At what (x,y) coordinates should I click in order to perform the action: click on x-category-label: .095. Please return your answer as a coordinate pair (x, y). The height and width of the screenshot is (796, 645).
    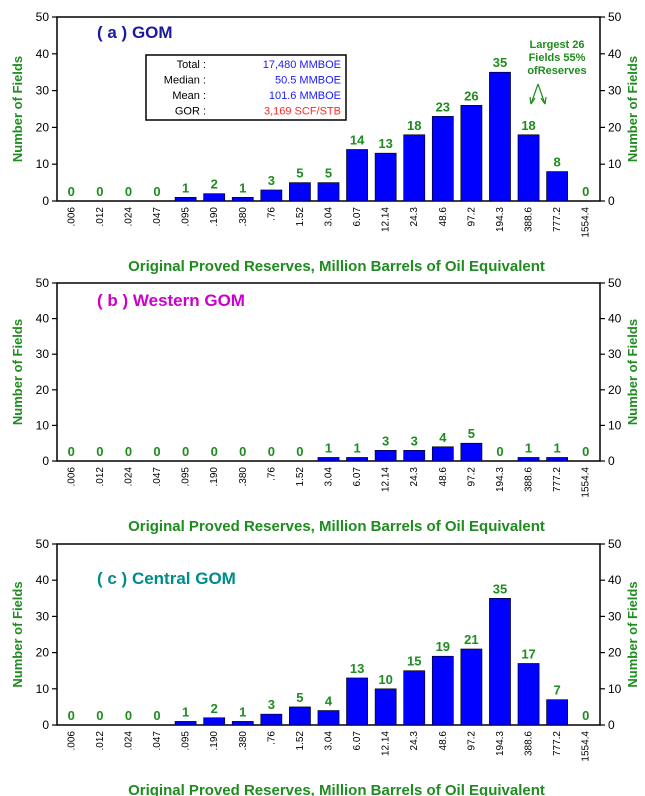
    Looking at the image, I should click on (186, 741).